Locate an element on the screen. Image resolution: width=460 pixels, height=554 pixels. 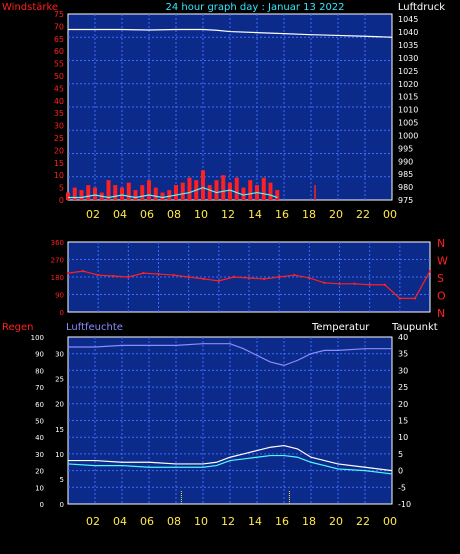
pressure-axis-label: Luftdruck is located at coordinates (421, 7).